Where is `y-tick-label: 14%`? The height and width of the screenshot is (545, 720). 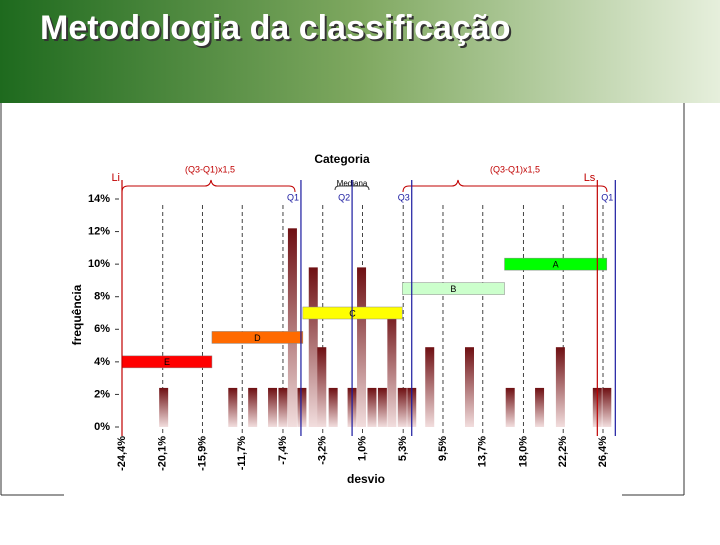 y-tick-label: 14% is located at coordinates (99, 199).